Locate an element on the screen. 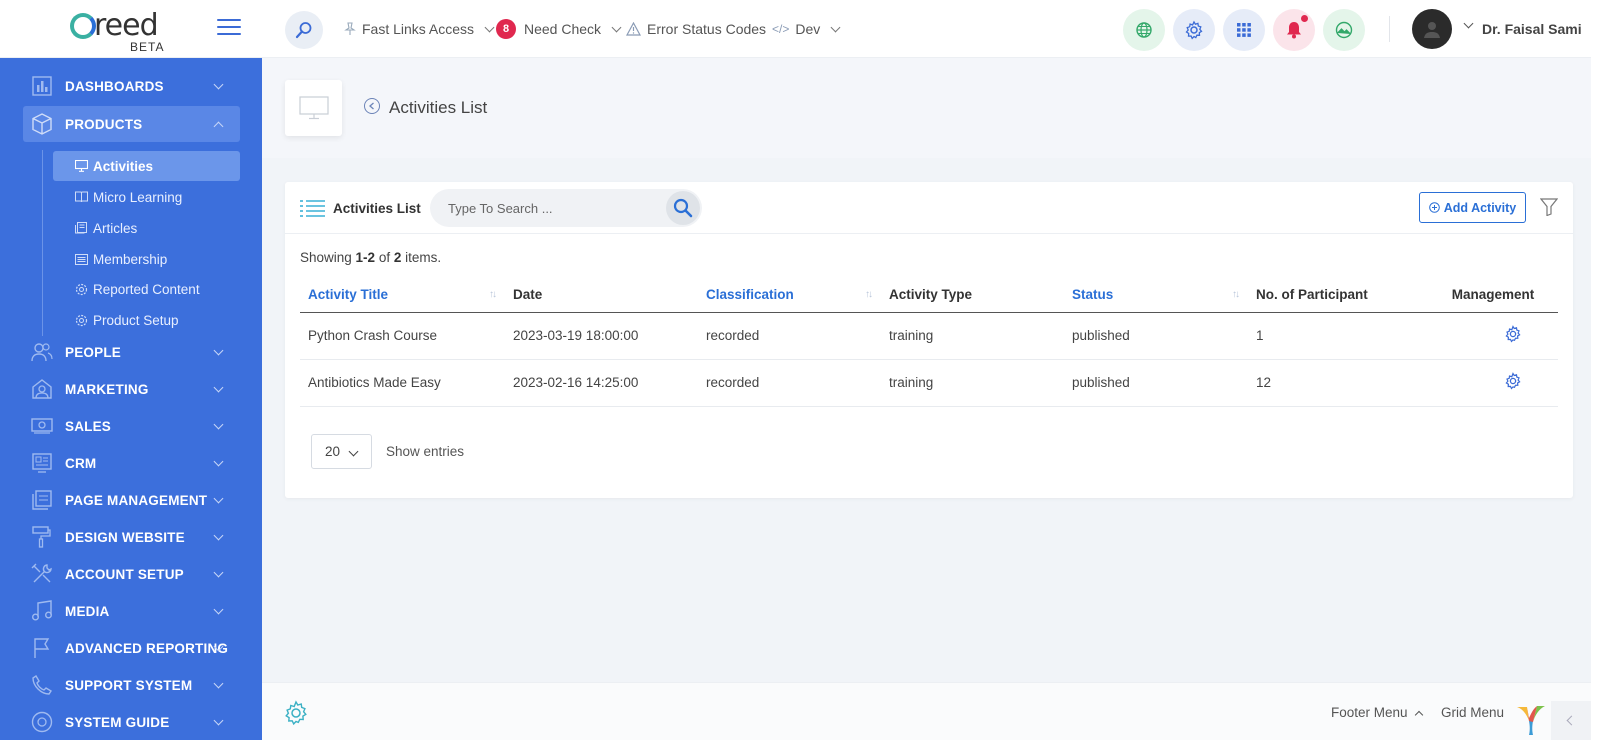 The height and width of the screenshot is (740, 1600). showing-prefix: Showing is located at coordinates (328, 257).